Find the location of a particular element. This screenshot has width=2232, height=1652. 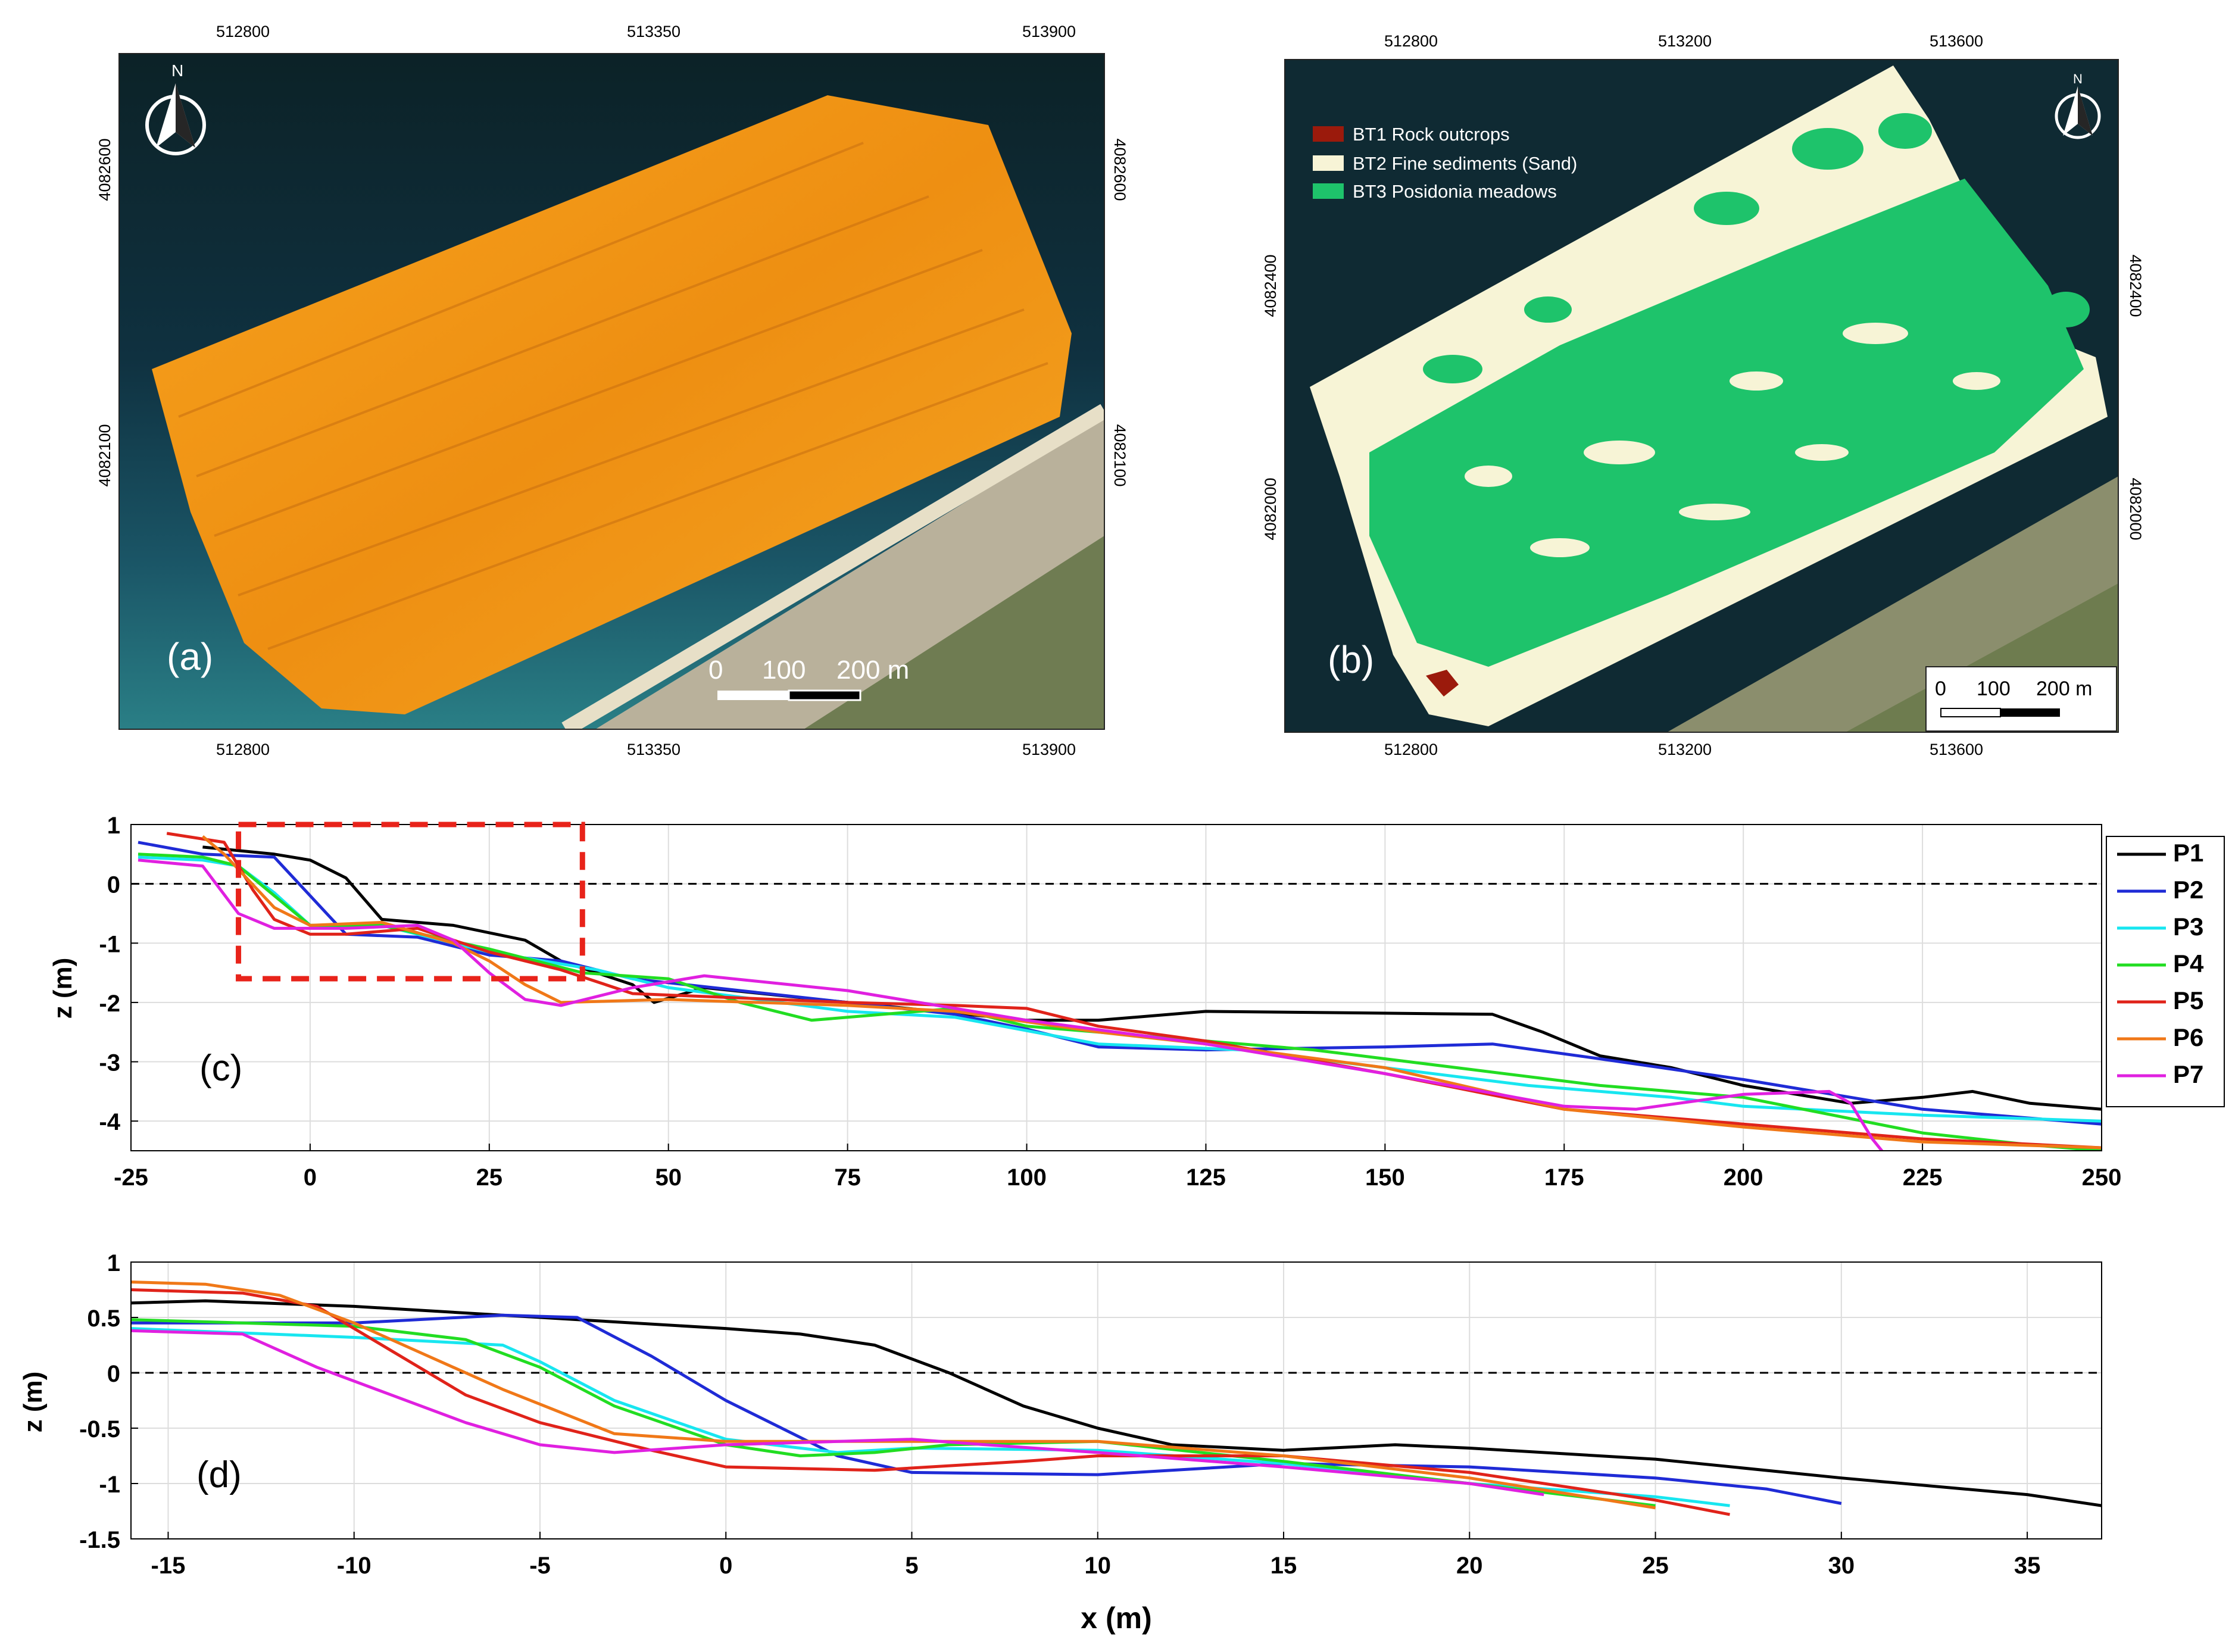

x-tick-label: 75 is located at coordinates (847, 1177).